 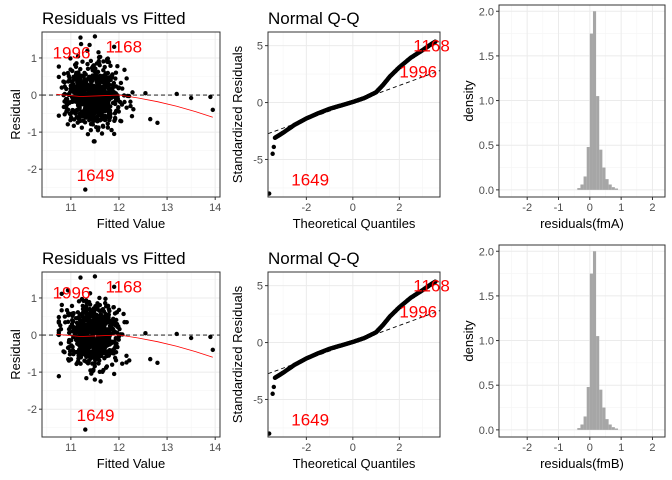 I want to click on x-axis-label: Theoretical Quantiles, so click(x=354, y=463).